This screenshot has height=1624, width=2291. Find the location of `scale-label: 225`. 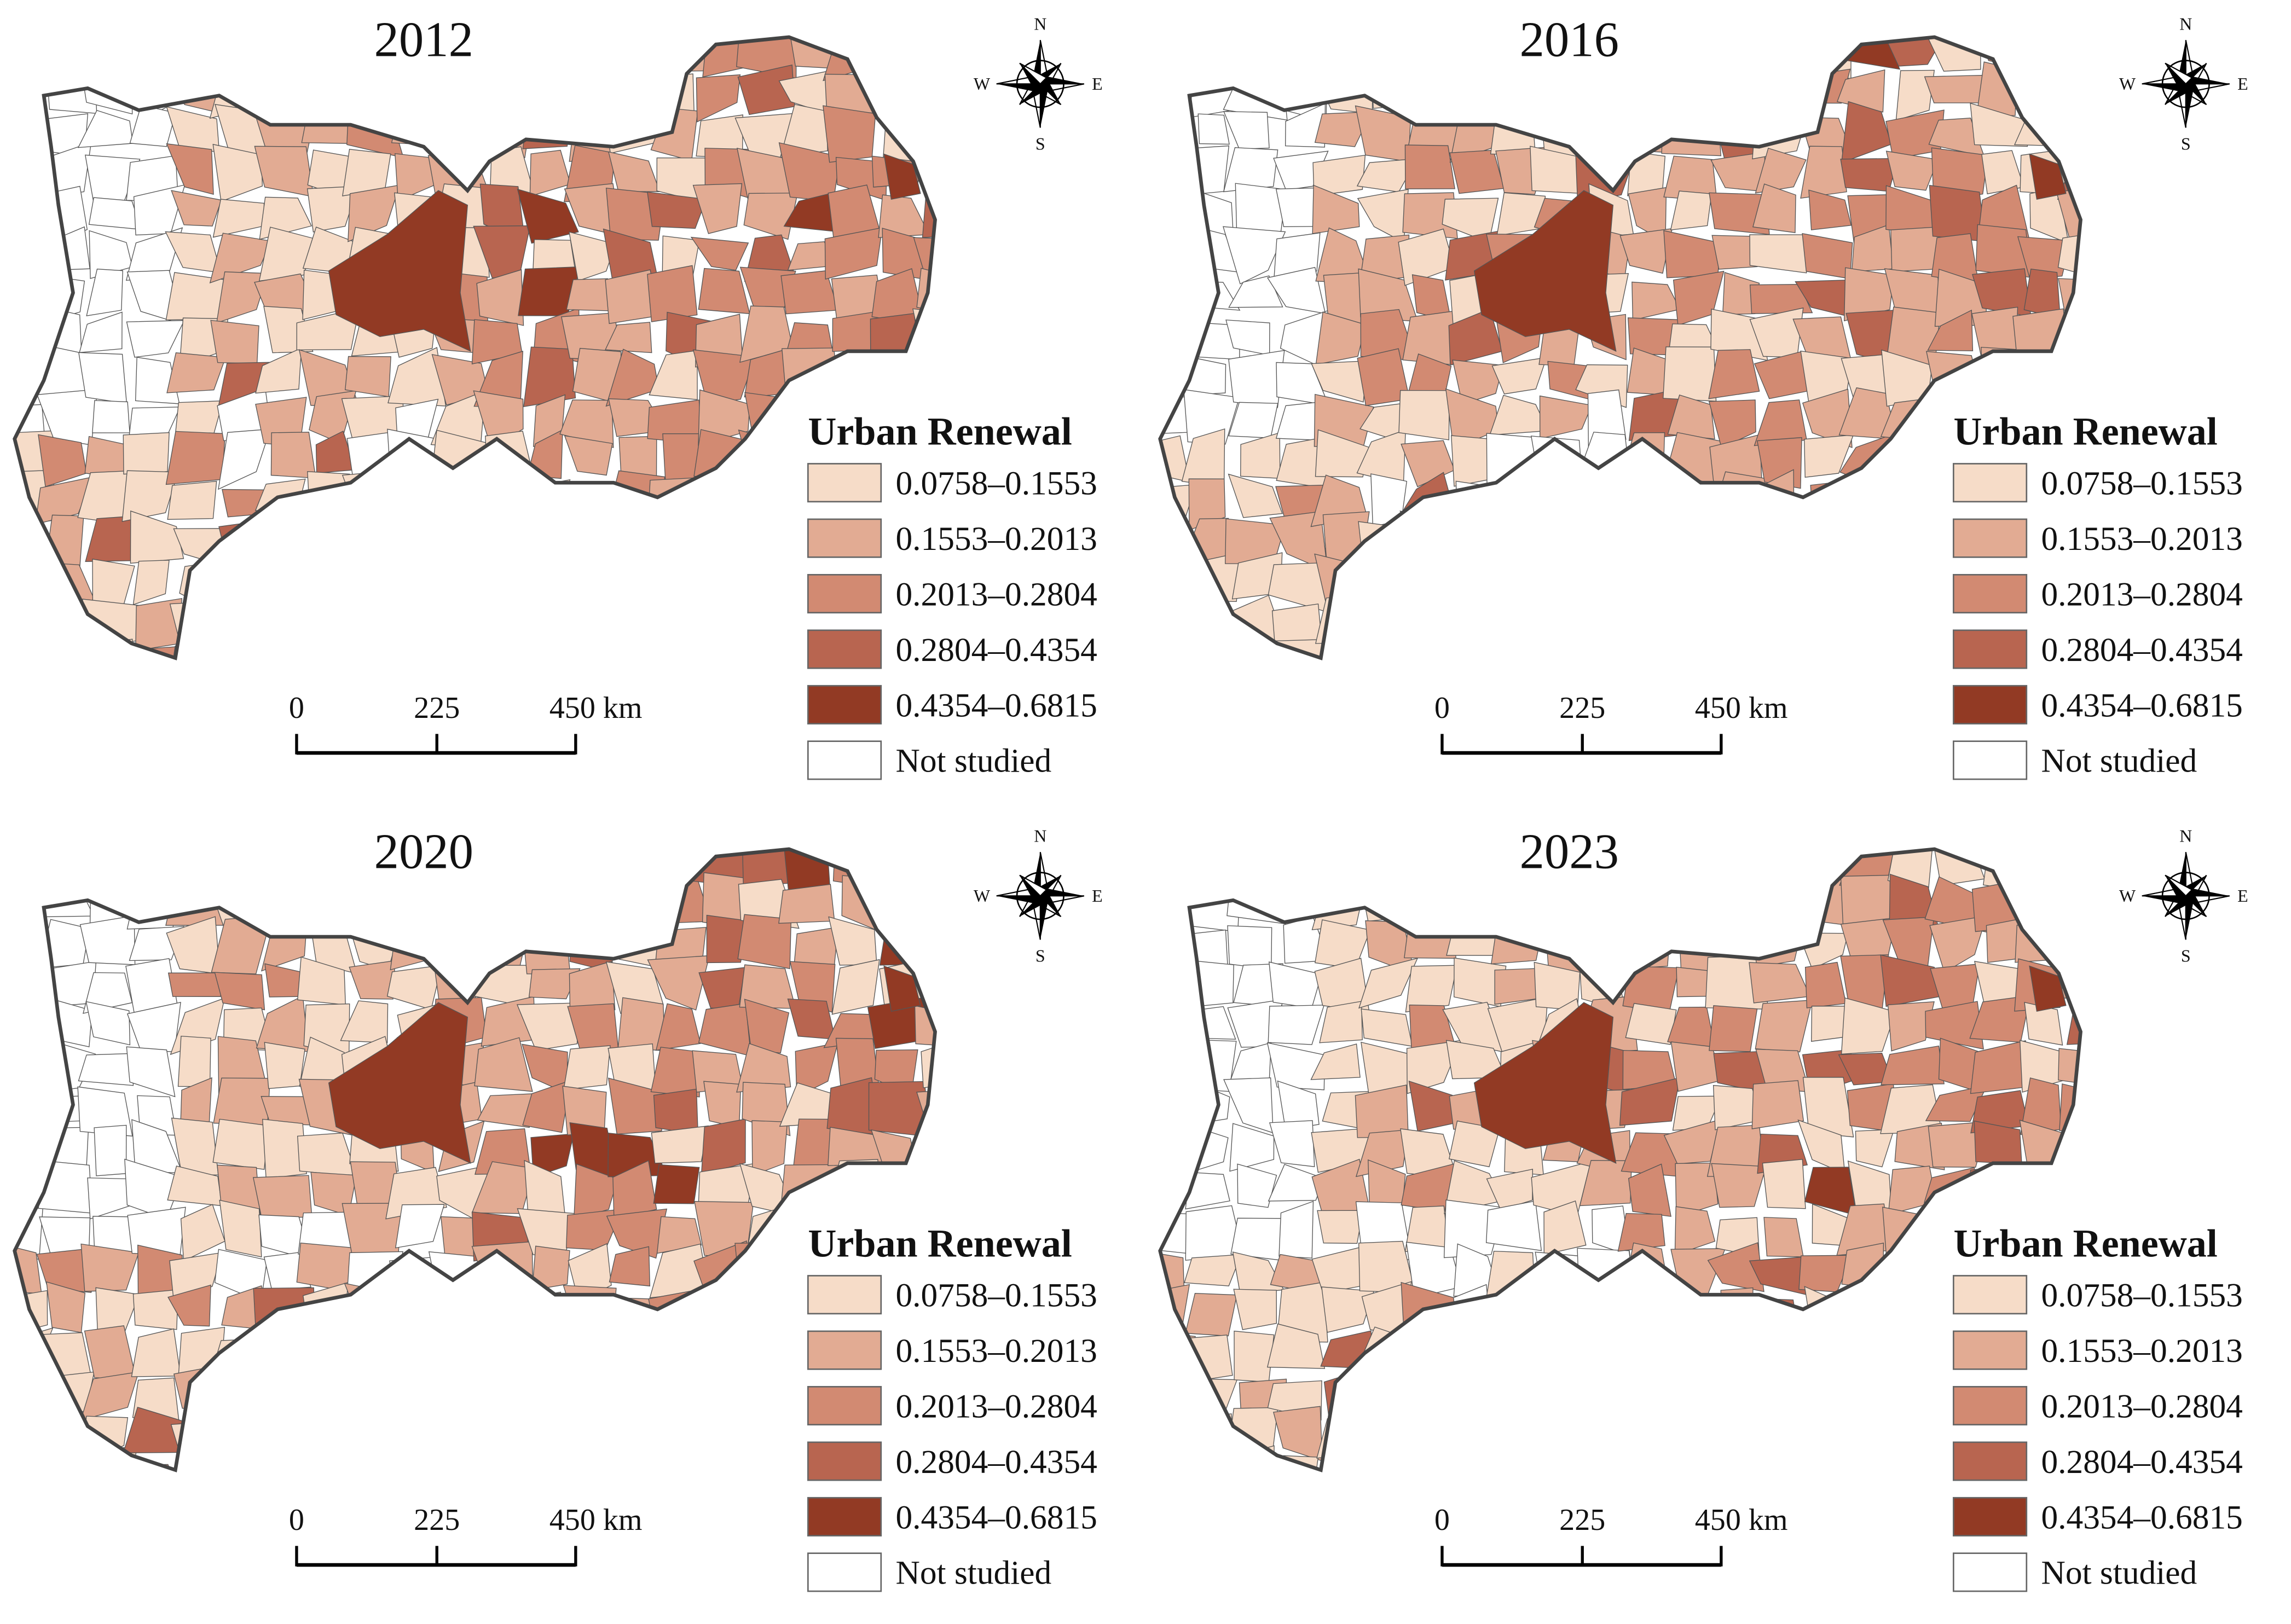

scale-label: 225 is located at coordinates (1582, 708).